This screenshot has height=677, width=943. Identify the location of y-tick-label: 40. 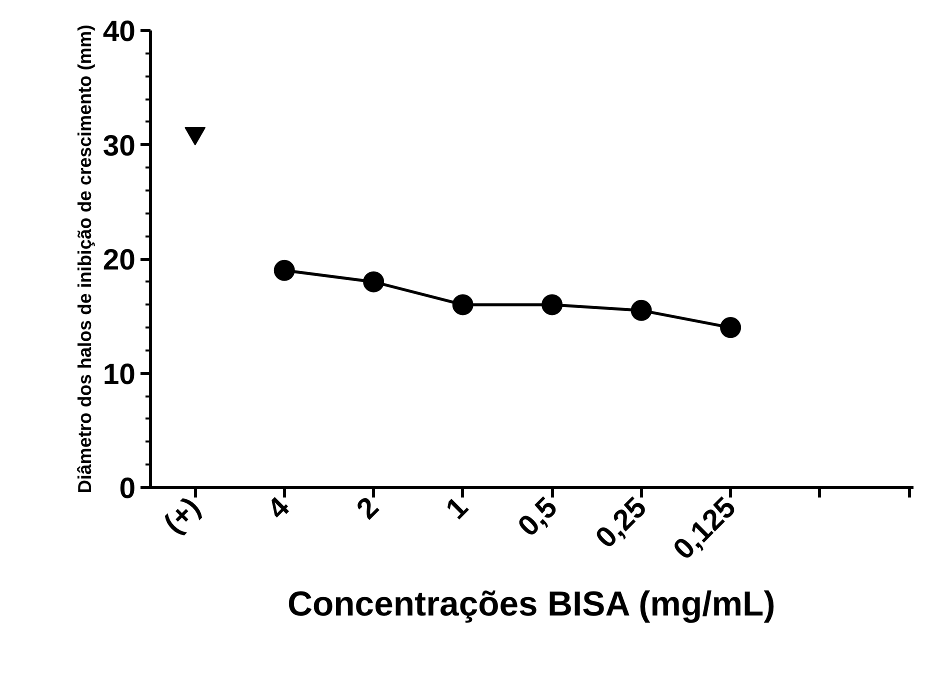
(119, 31).